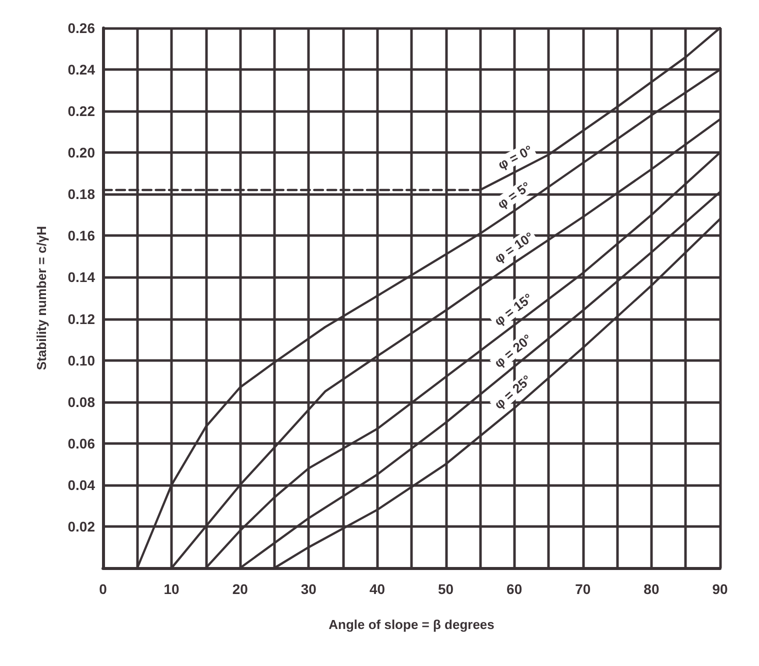  What do you see at coordinates (82, 111) in the screenshot?
I see `y-tick-label: 0.22` at bounding box center [82, 111].